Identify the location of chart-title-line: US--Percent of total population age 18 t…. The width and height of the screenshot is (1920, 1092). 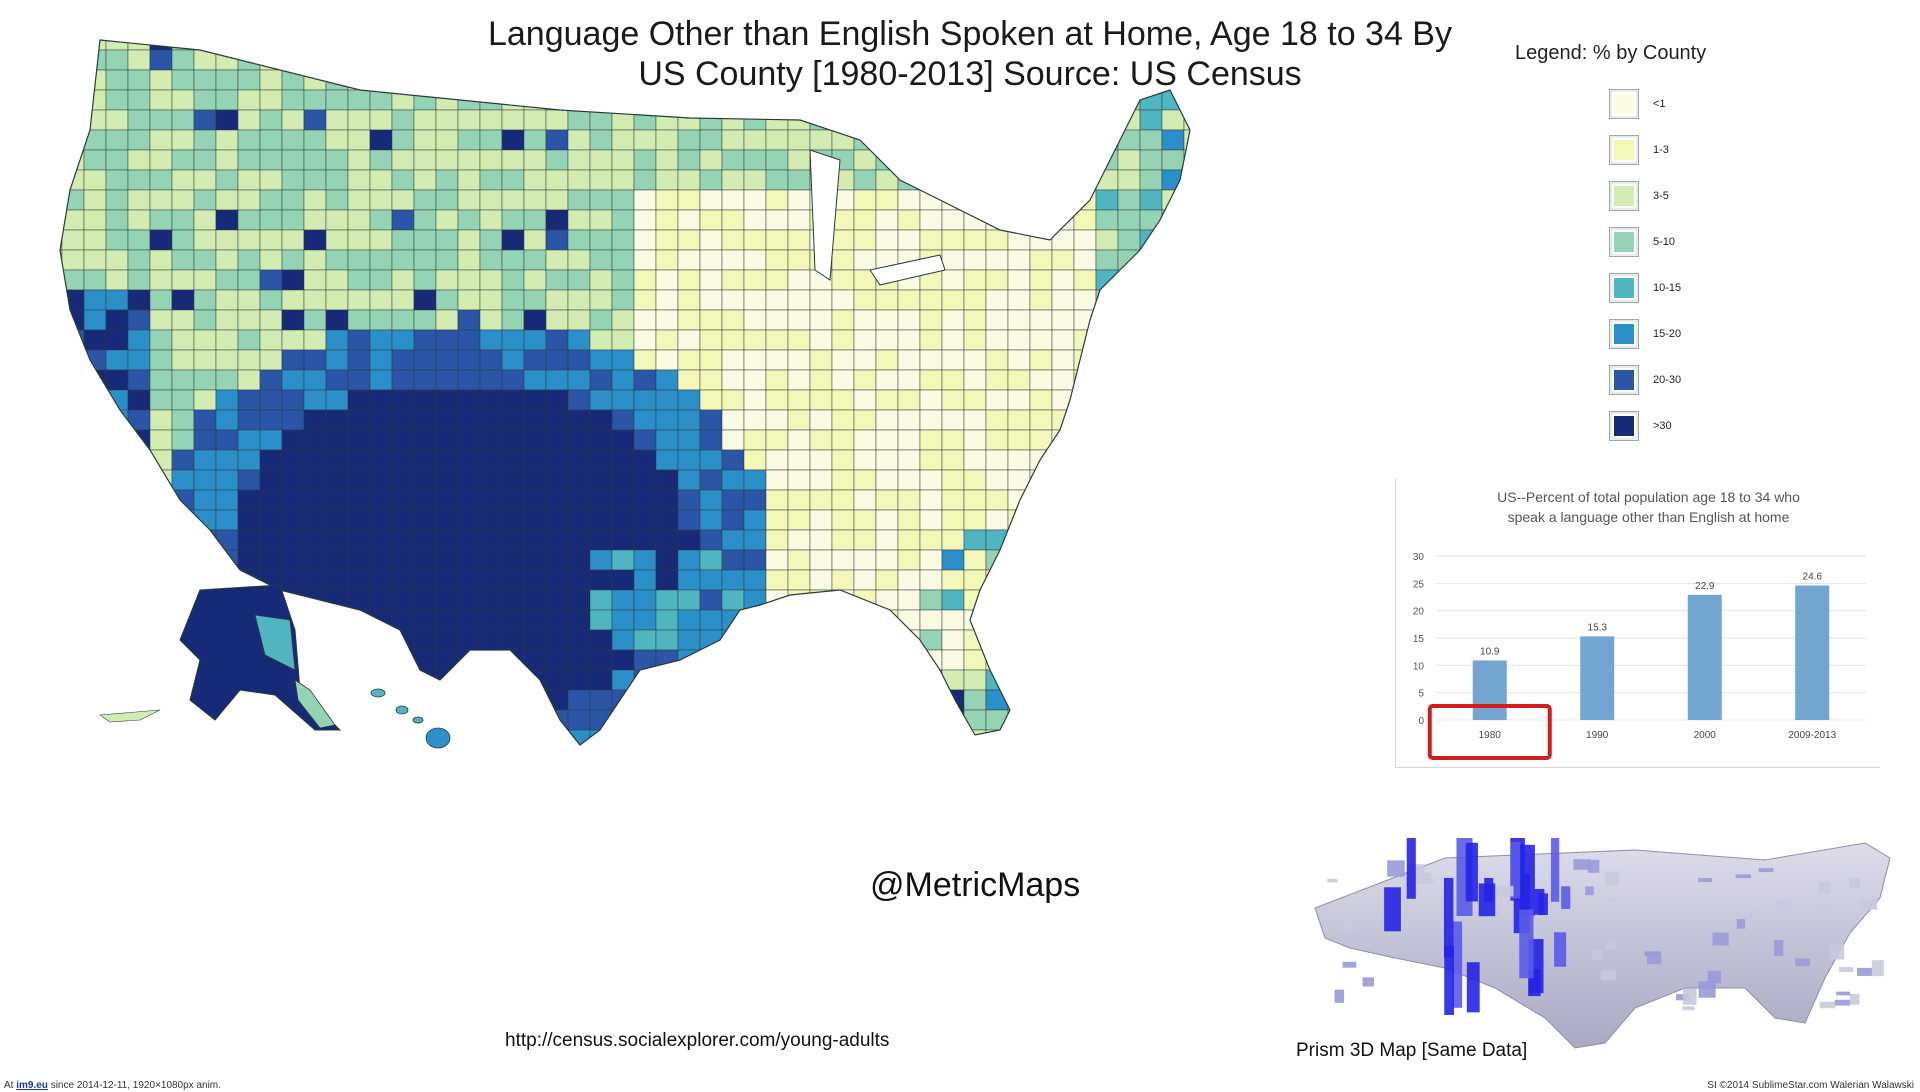
(1648, 497).